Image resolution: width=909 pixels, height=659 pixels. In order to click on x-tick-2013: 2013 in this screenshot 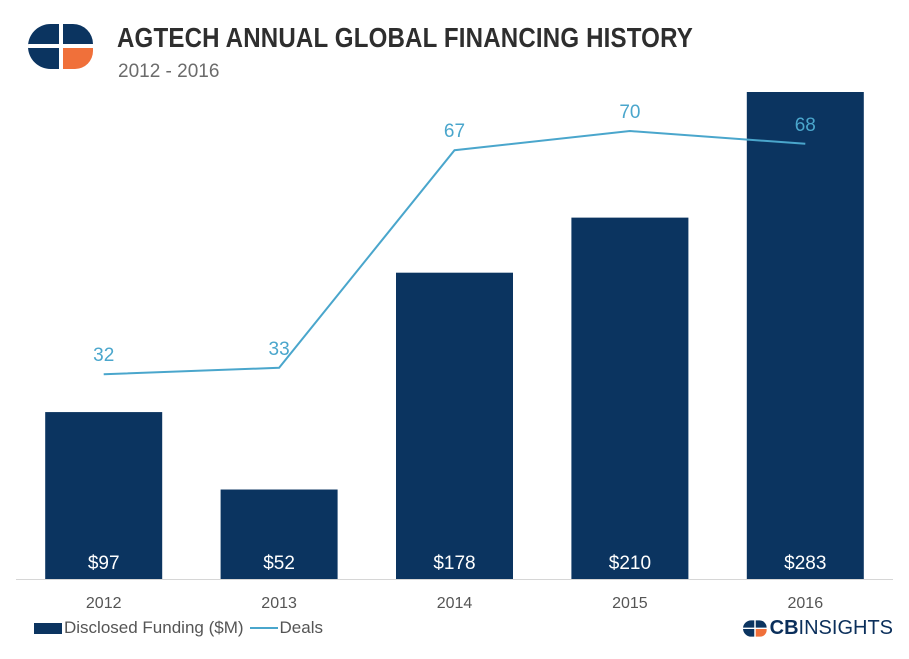, I will do `click(279, 603)`.